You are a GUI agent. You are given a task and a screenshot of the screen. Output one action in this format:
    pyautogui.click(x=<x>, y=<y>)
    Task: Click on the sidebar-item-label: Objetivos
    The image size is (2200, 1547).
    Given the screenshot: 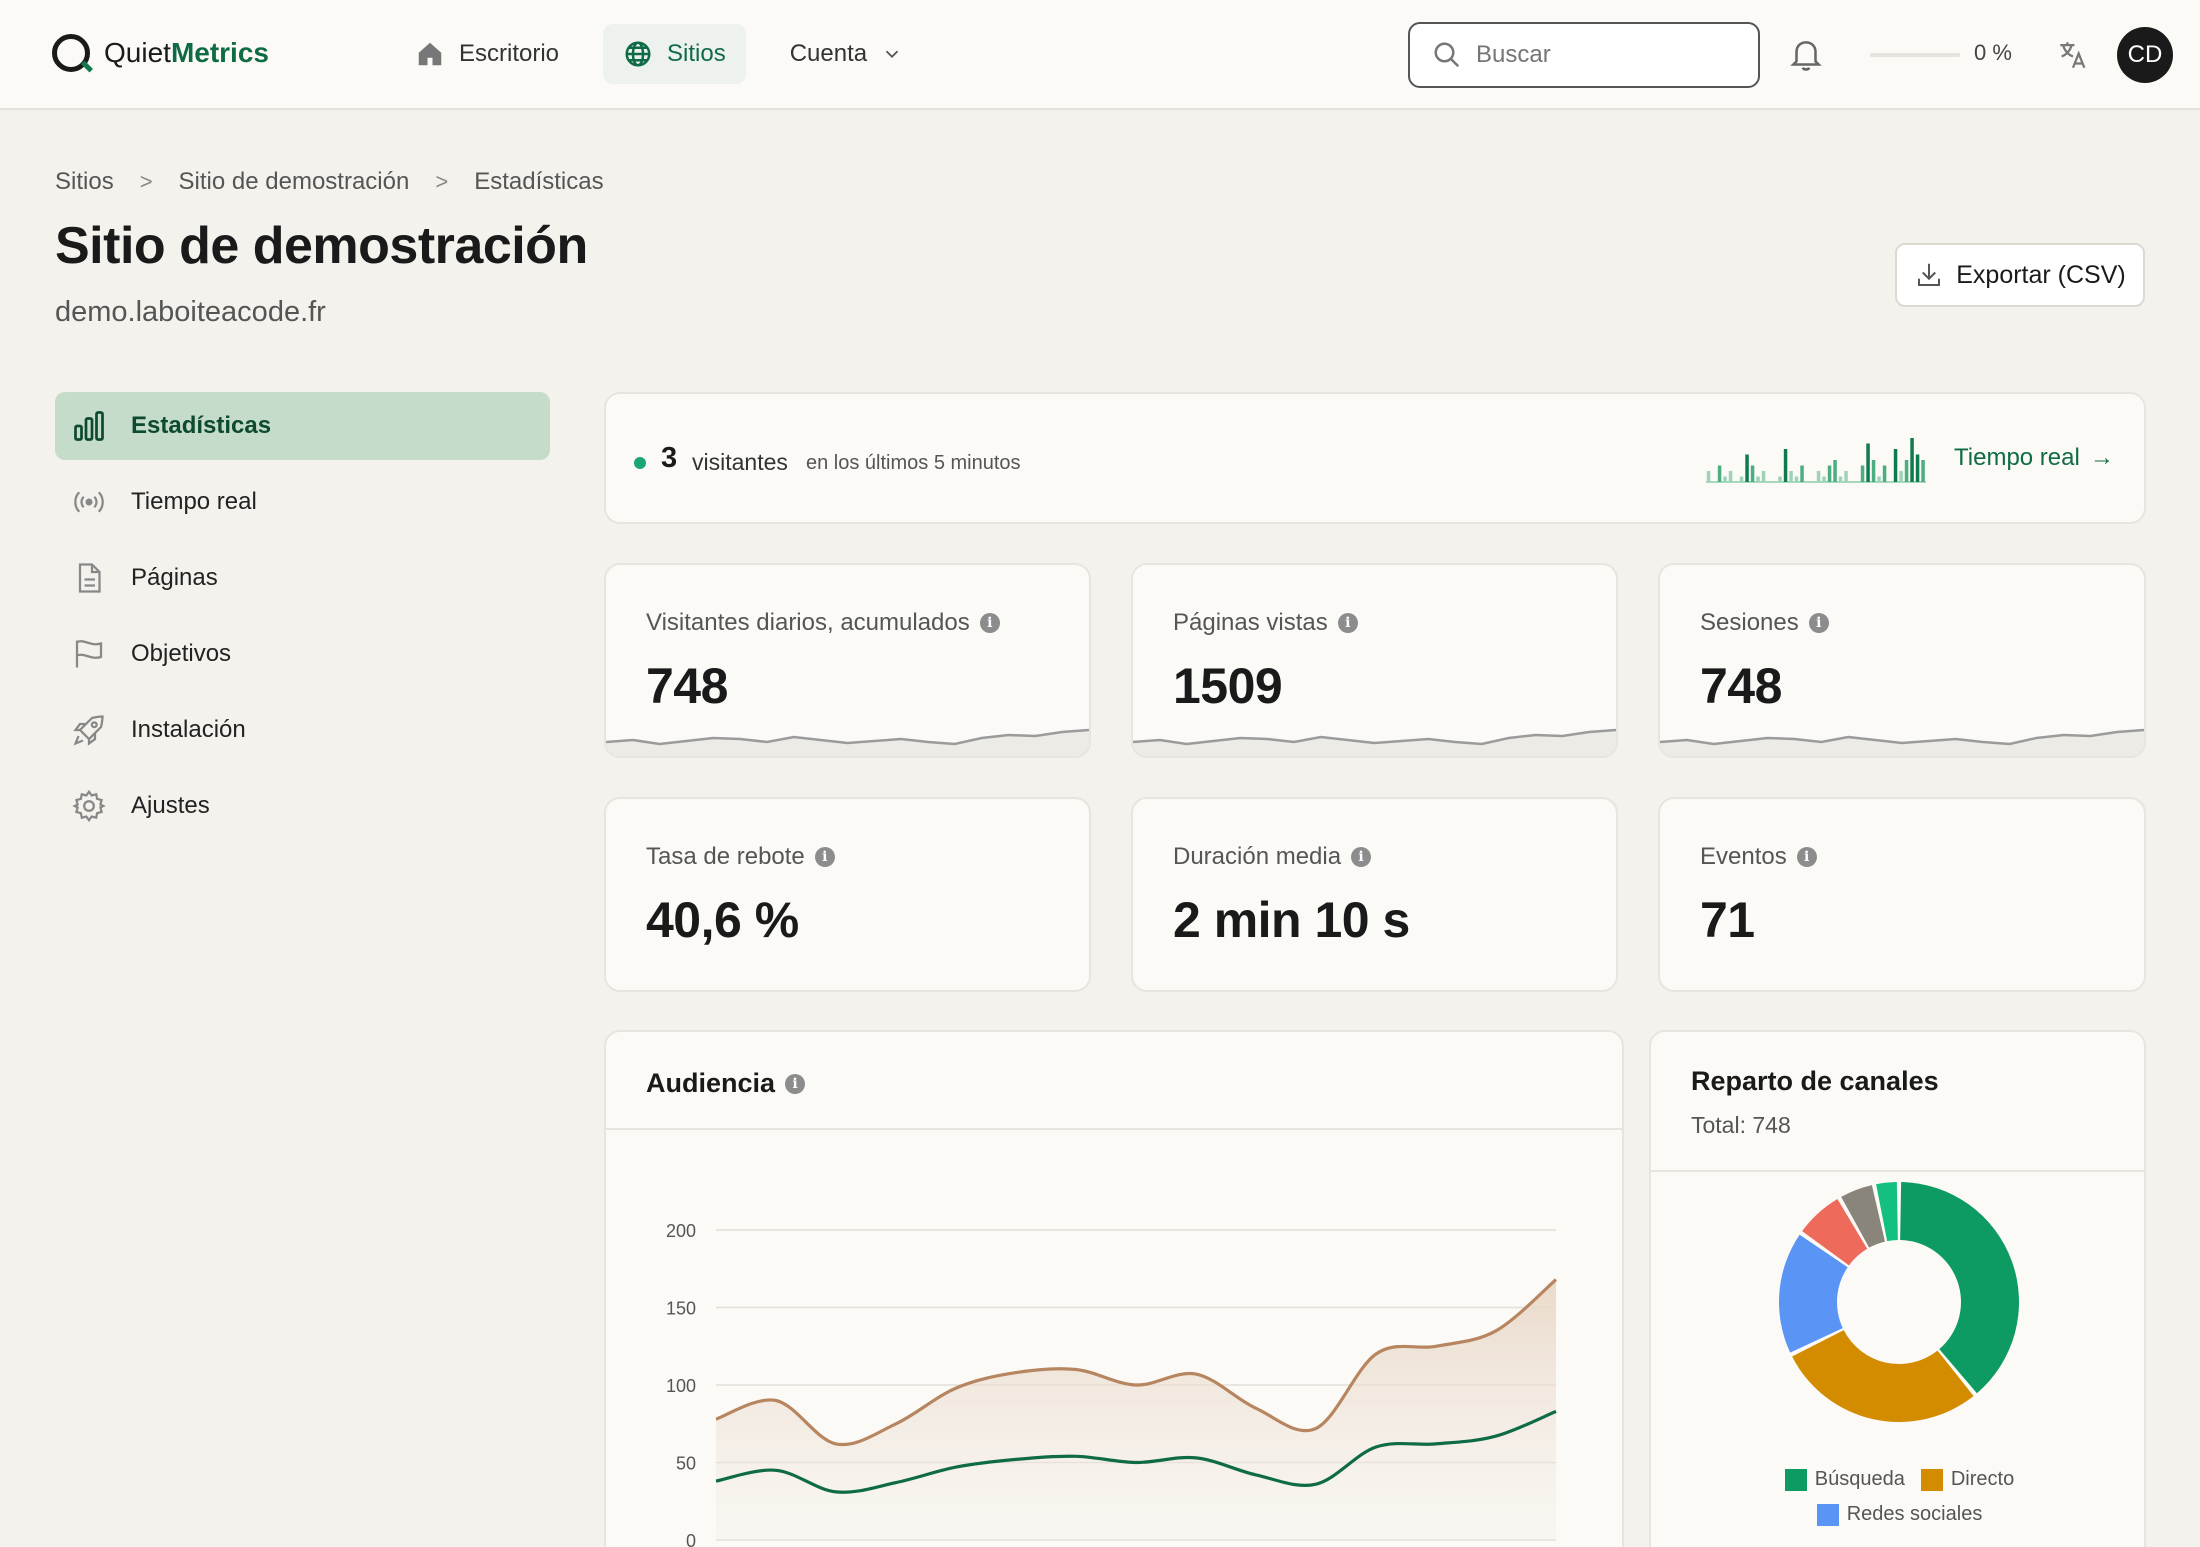 What is the action you would take?
    pyautogui.click(x=181, y=653)
    